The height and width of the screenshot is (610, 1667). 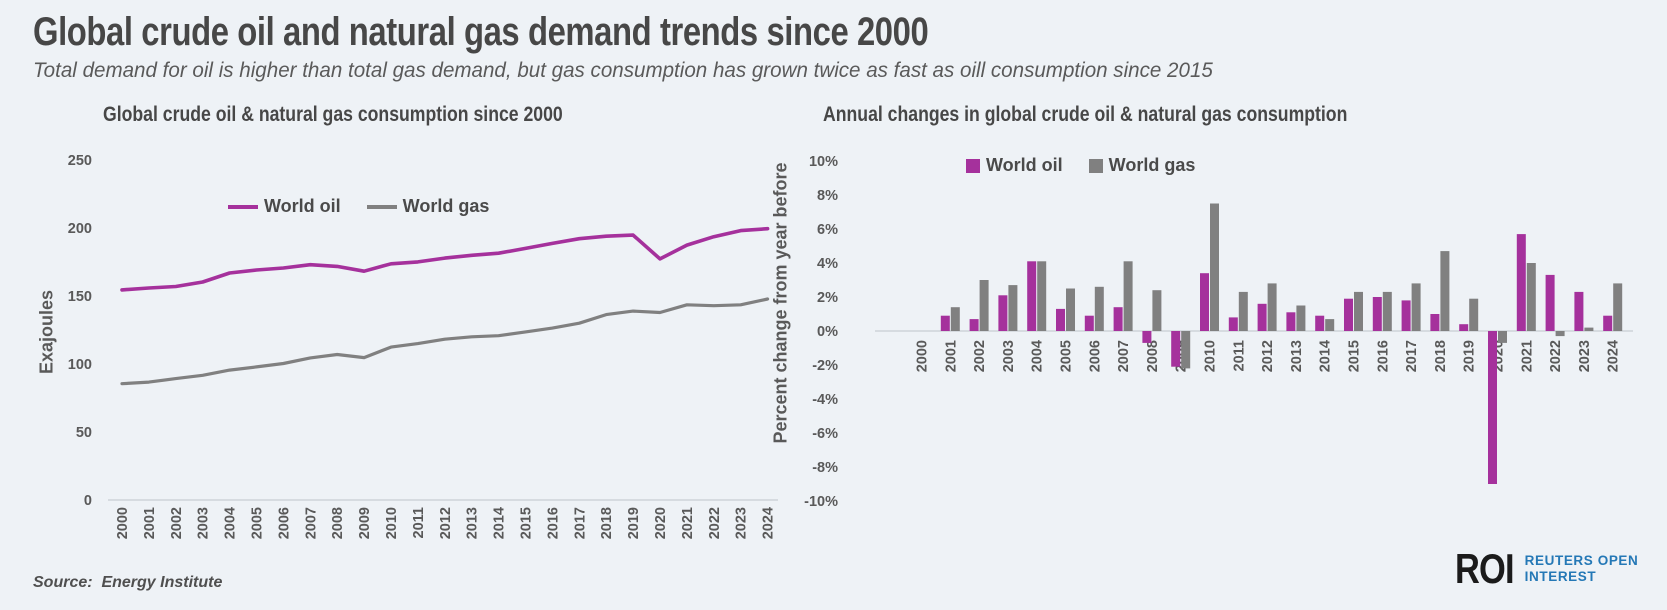 What do you see at coordinates (1147, 337) in the screenshot?
I see `bar-oil-2008` at bounding box center [1147, 337].